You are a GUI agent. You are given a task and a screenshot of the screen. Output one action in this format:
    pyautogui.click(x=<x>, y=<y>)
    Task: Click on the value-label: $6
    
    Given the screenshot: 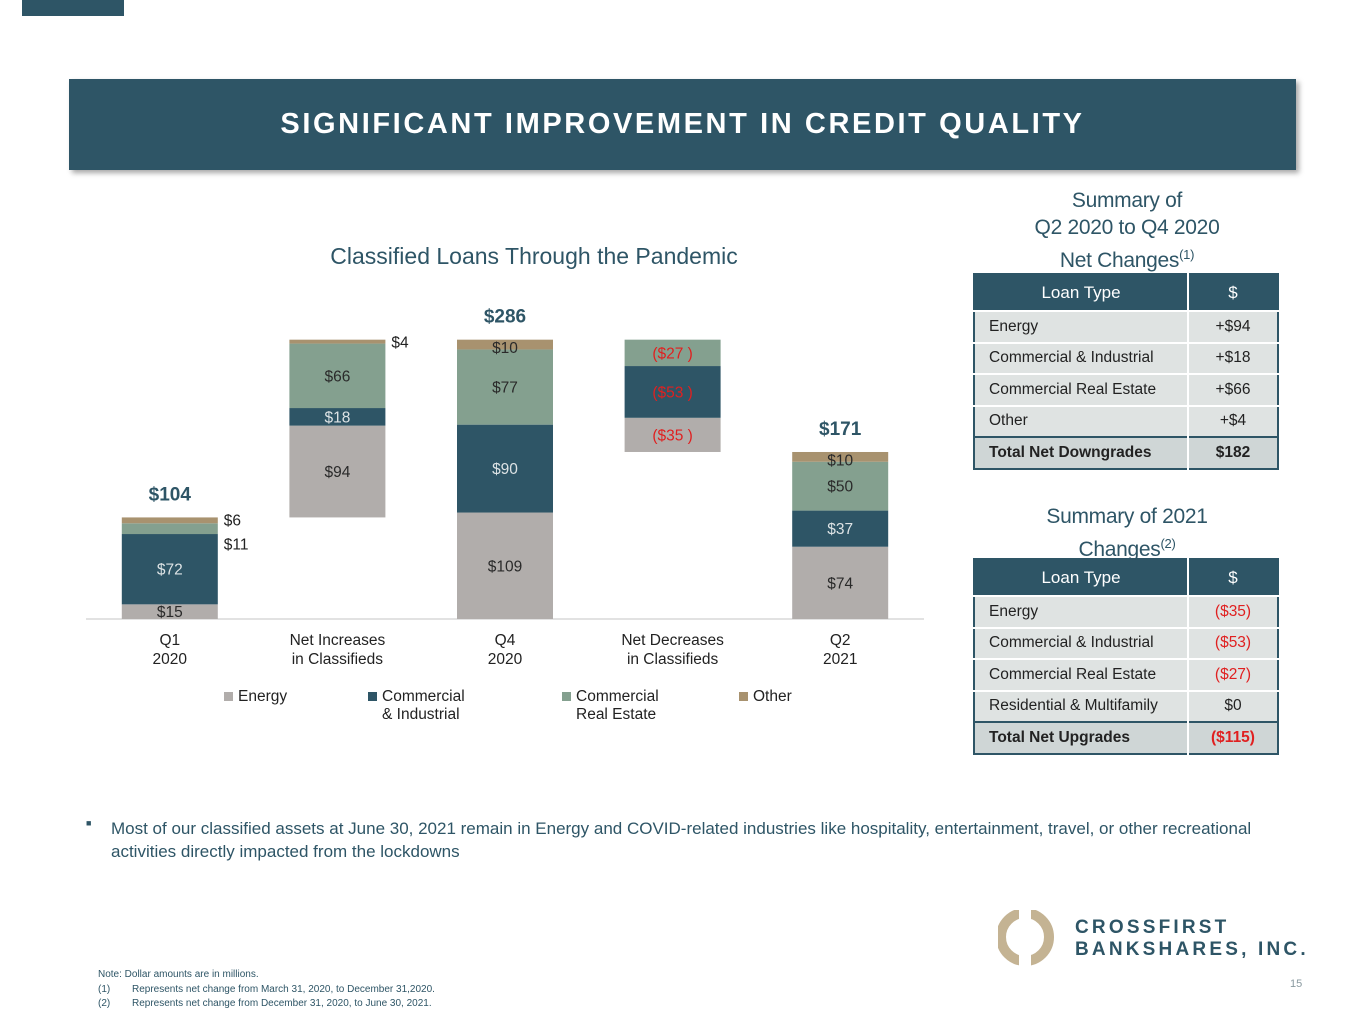 What is the action you would take?
    pyautogui.click(x=232, y=520)
    